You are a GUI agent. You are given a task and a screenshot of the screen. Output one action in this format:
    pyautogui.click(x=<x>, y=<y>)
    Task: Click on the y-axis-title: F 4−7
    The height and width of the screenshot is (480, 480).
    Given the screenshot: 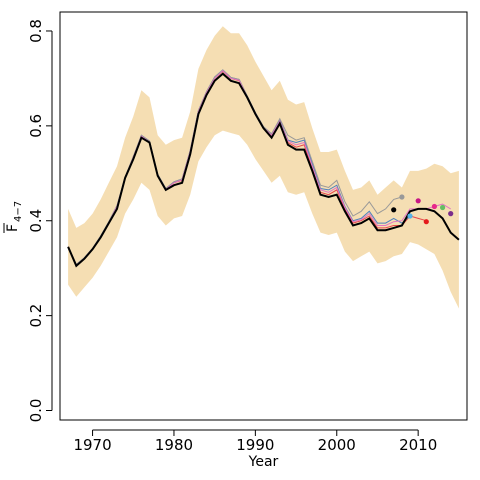 What is the action you would take?
    pyautogui.click(x=13, y=217)
    